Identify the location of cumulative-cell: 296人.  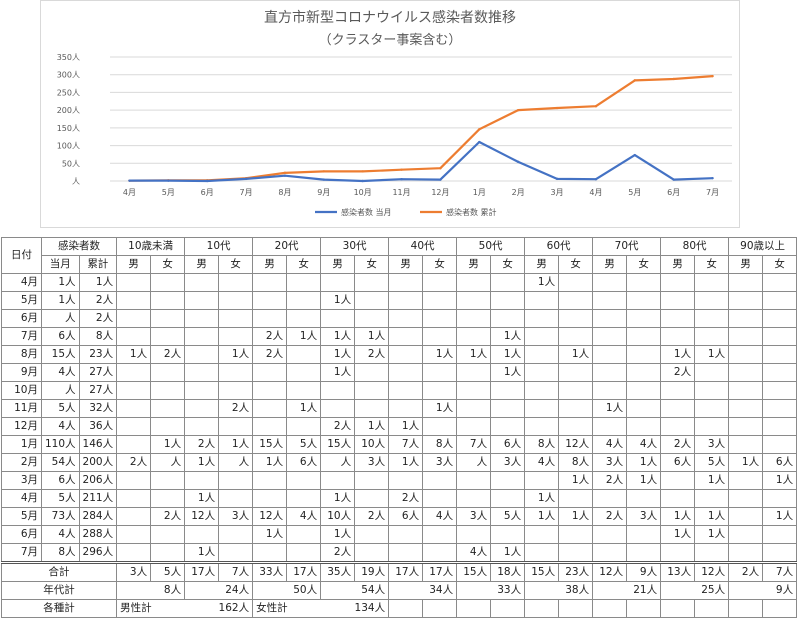
(98, 553).